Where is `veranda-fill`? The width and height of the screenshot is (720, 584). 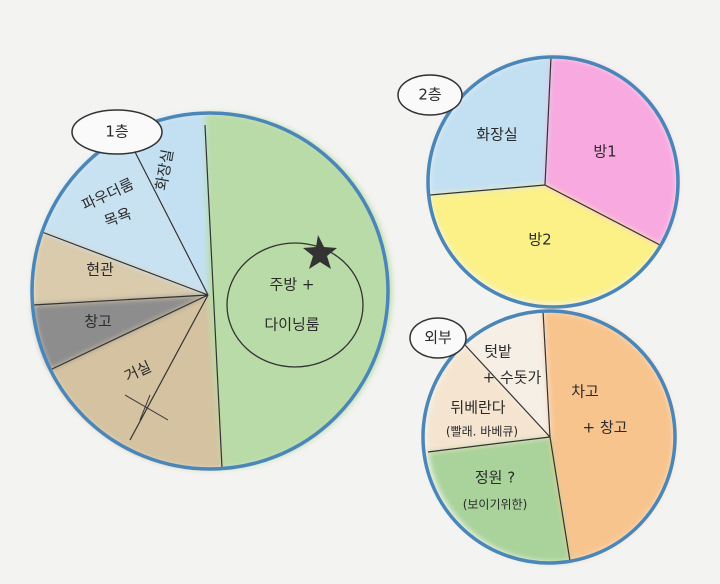
veranda-fill is located at coordinates (488, 398).